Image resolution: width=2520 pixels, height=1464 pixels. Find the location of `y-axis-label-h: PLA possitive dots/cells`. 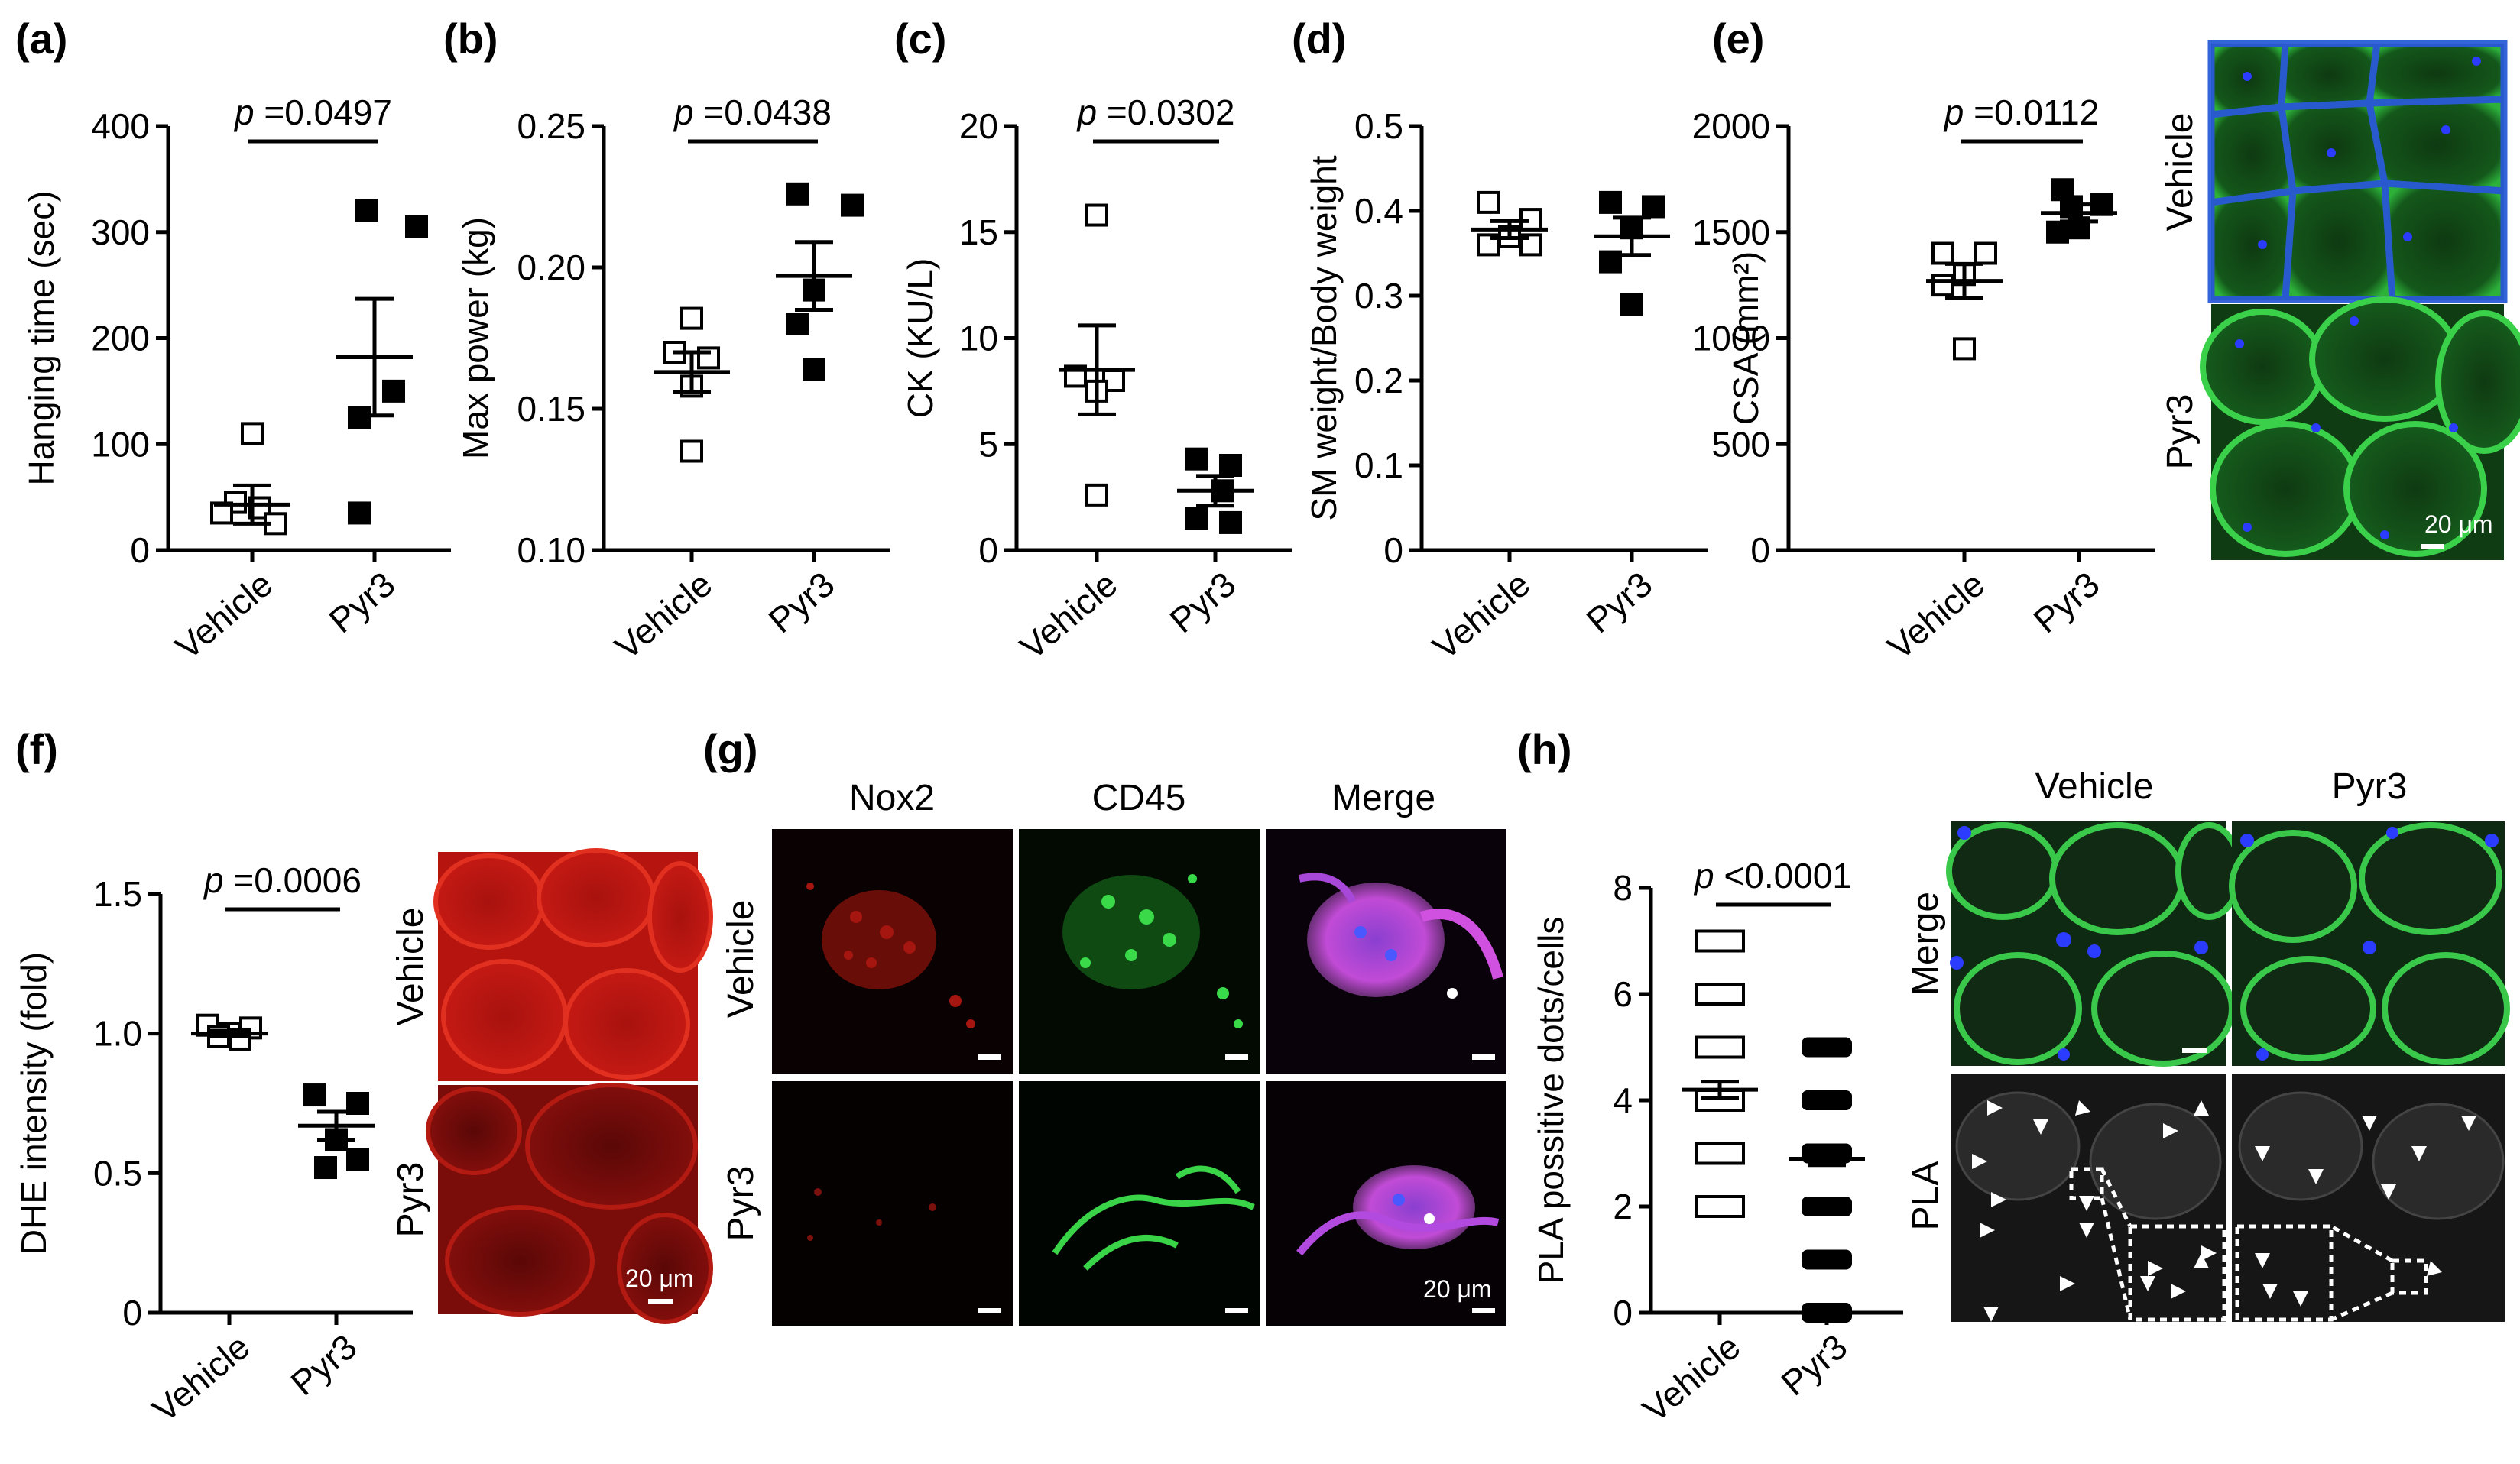

y-axis-label-h: PLA possitive dots/cells is located at coordinates (1551, 1100).